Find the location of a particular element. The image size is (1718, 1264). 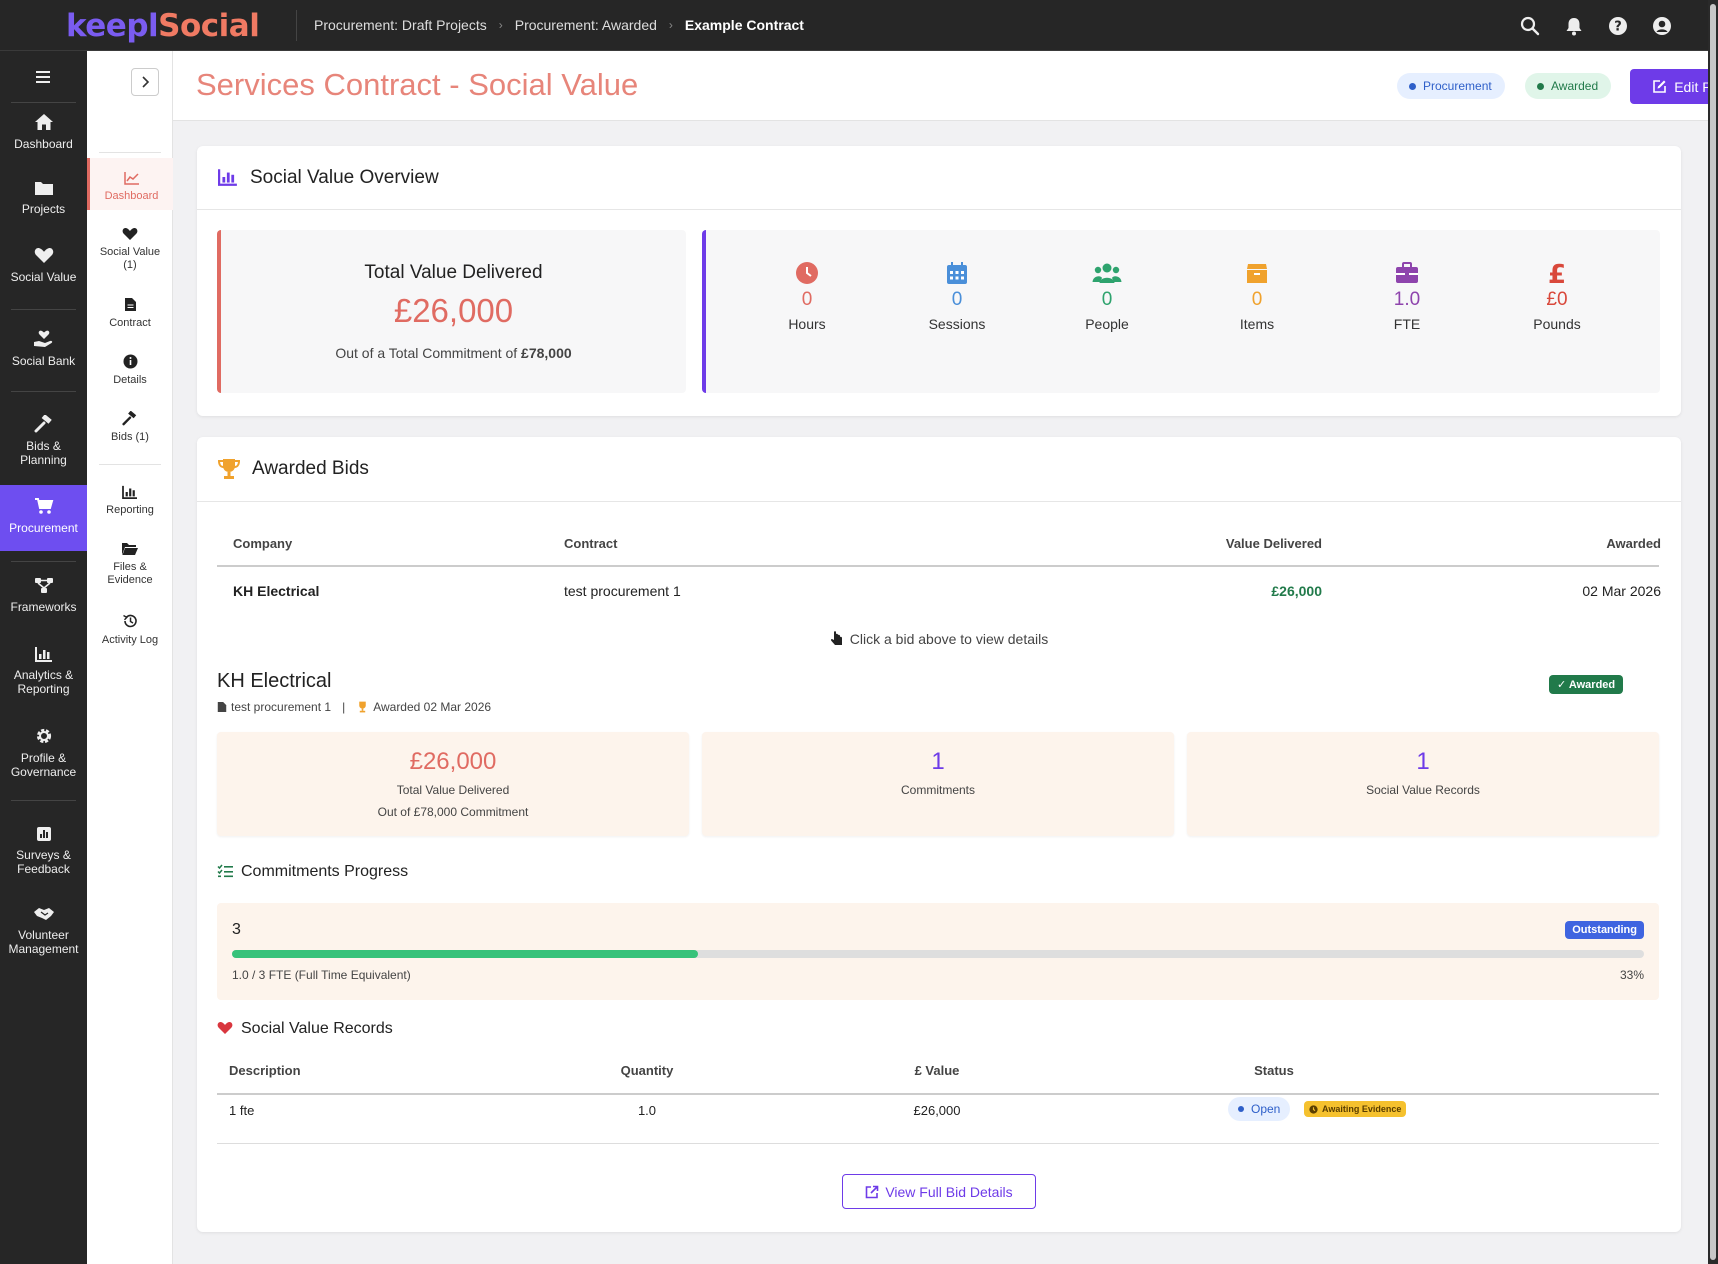

stat-sublabel: Out of £78,000 Commitment is located at coordinates (453, 812).